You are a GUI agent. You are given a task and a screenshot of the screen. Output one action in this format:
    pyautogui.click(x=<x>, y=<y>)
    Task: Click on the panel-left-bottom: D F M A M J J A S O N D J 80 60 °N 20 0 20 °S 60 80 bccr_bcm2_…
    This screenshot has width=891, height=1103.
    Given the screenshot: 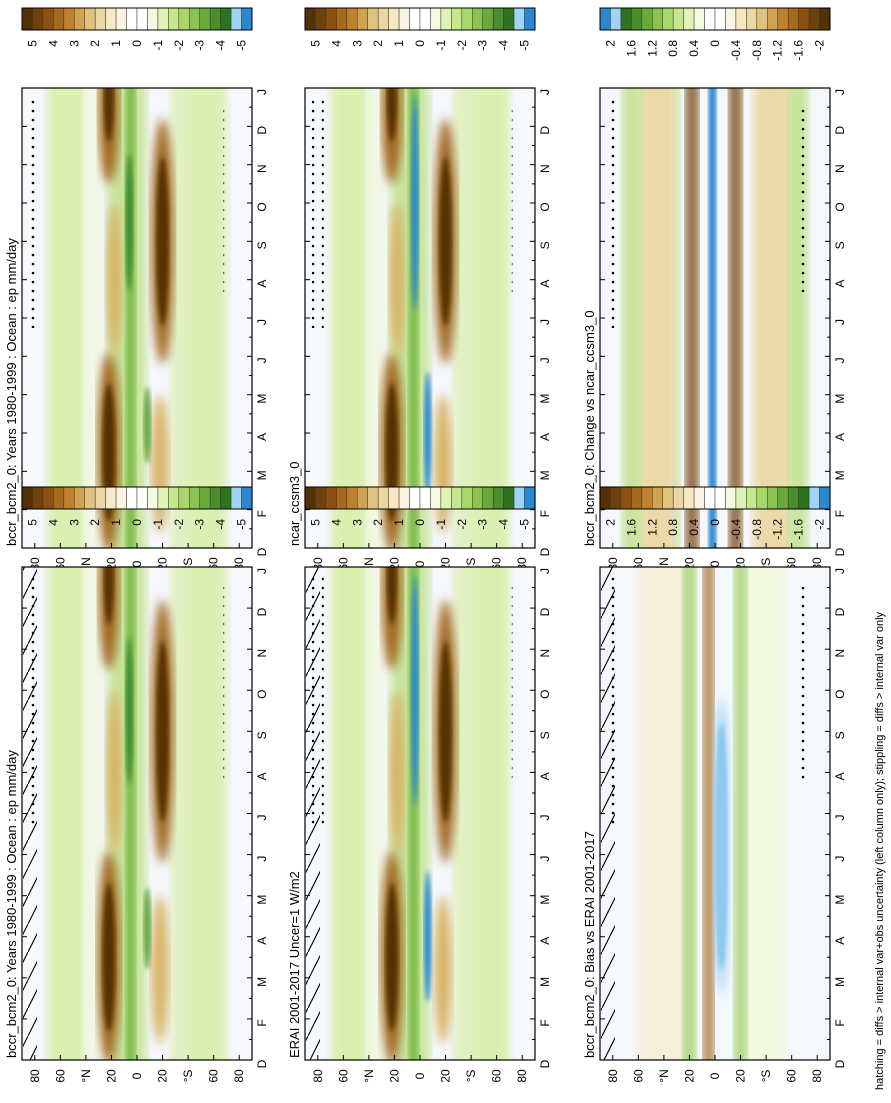 What is the action you would take?
    pyautogui.click(x=714, y=824)
    